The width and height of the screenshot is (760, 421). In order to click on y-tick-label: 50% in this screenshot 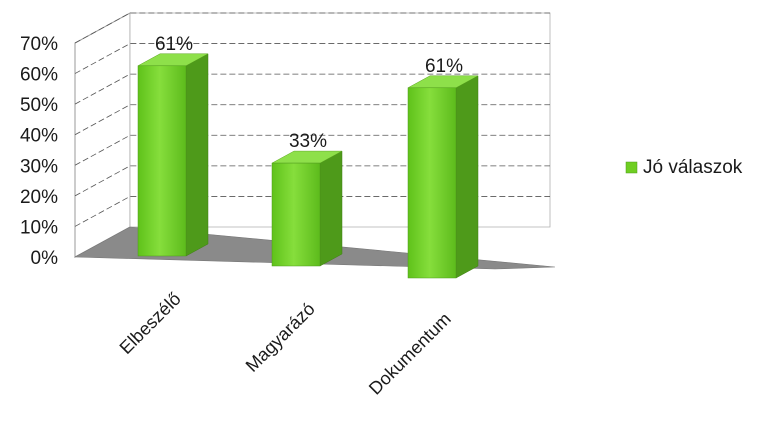, I will do `click(39, 105)`.